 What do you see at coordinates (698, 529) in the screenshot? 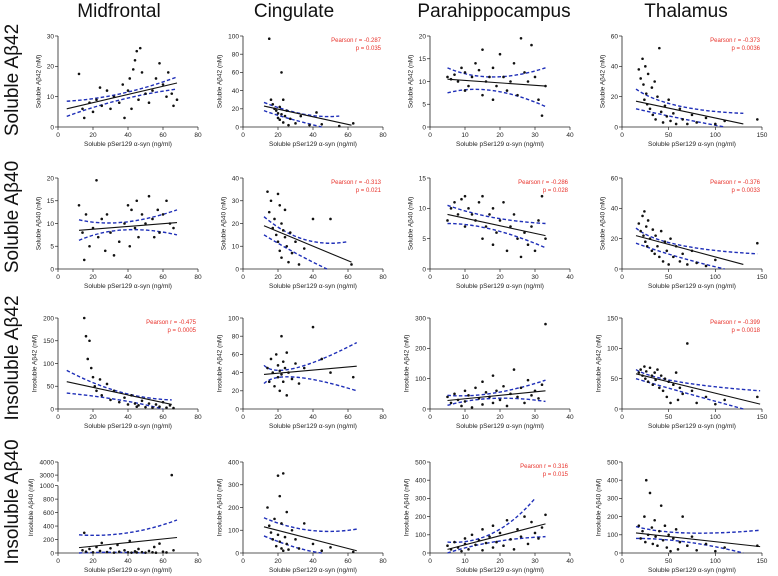
I see `ci-upper-band` at bounding box center [698, 529].